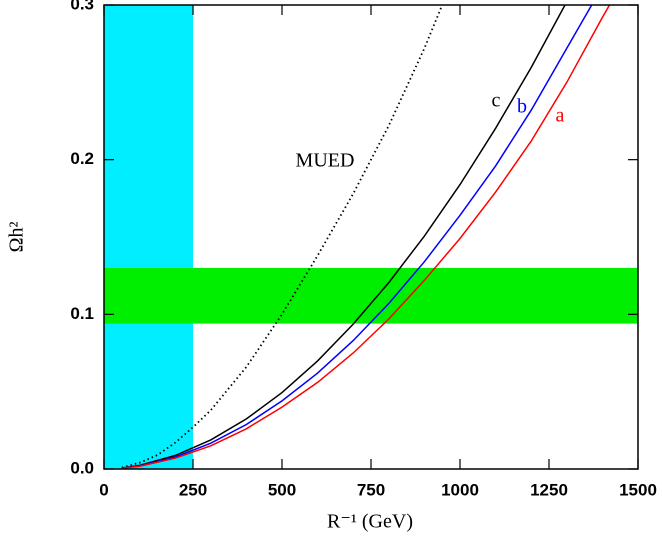  What do you see at coordinates (371, 295) in the screenshot?
I see `y-band` at bounding box center [371, 295].